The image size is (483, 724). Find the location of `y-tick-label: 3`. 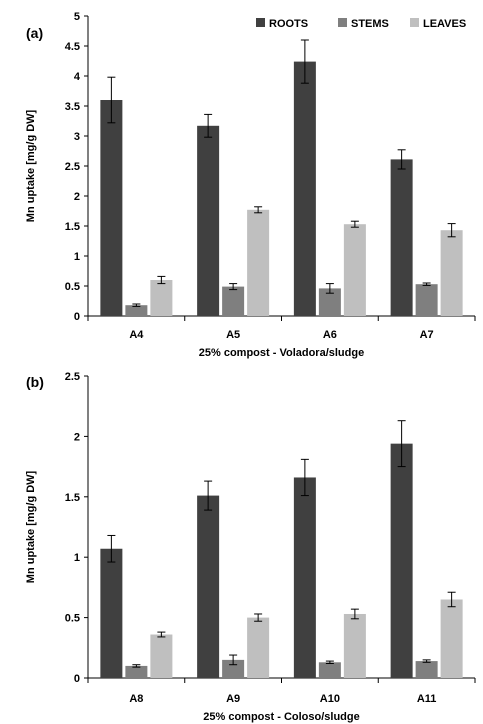

y-tick-label: 3 is located at coordinates (77, 137).